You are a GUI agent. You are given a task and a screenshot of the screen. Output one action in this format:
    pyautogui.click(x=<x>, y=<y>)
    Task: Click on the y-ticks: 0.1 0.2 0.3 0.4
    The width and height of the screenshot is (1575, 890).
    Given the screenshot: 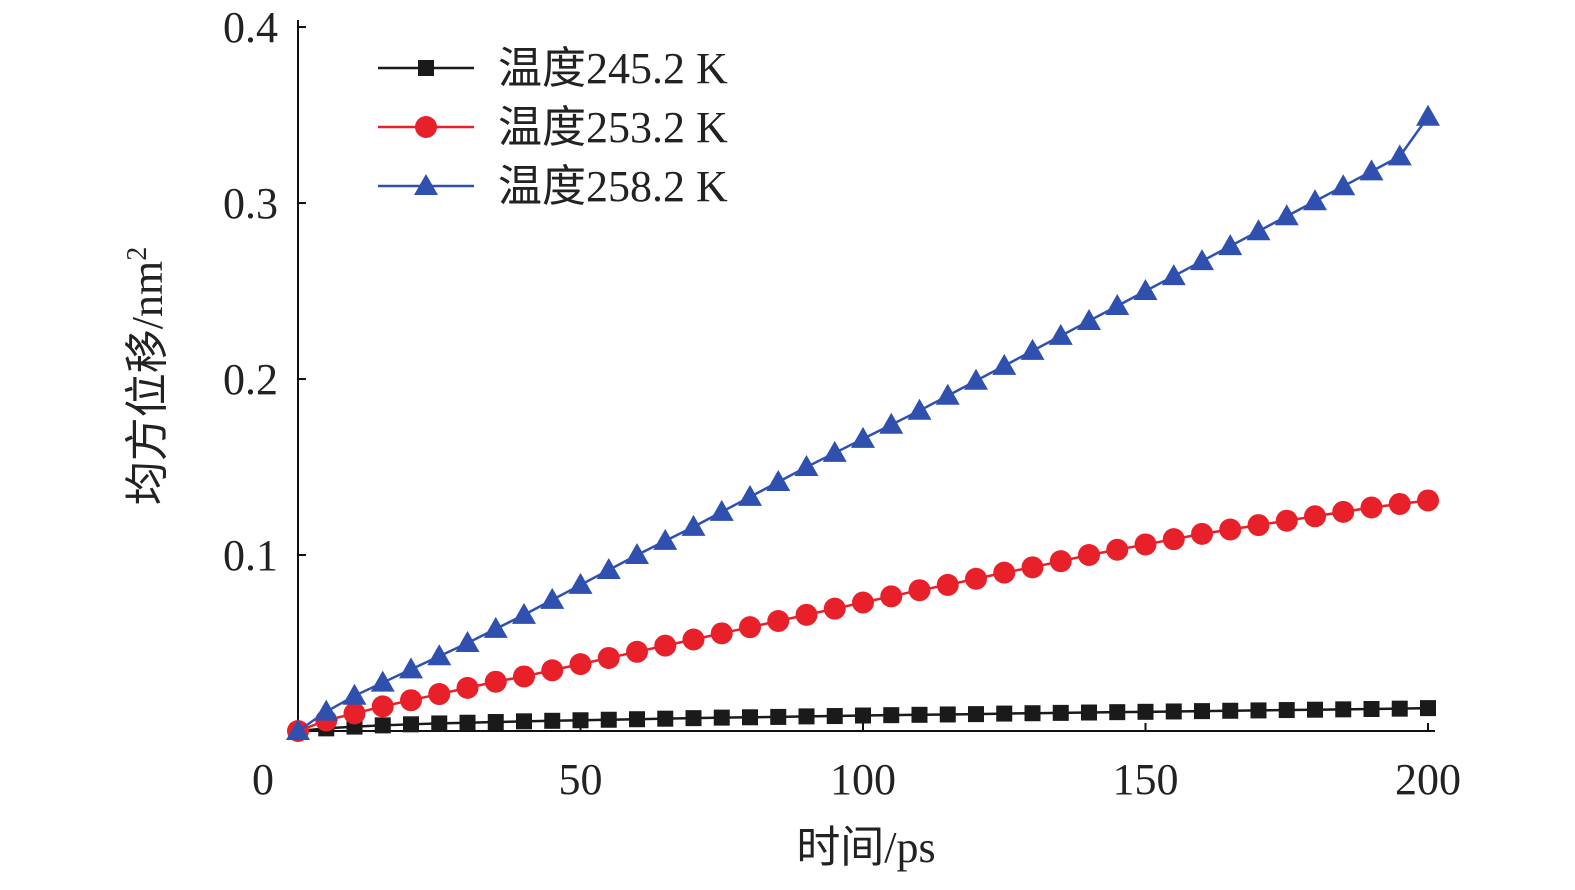 What is the action you would take?
    pyautogui.click(x=264, y=291)
    